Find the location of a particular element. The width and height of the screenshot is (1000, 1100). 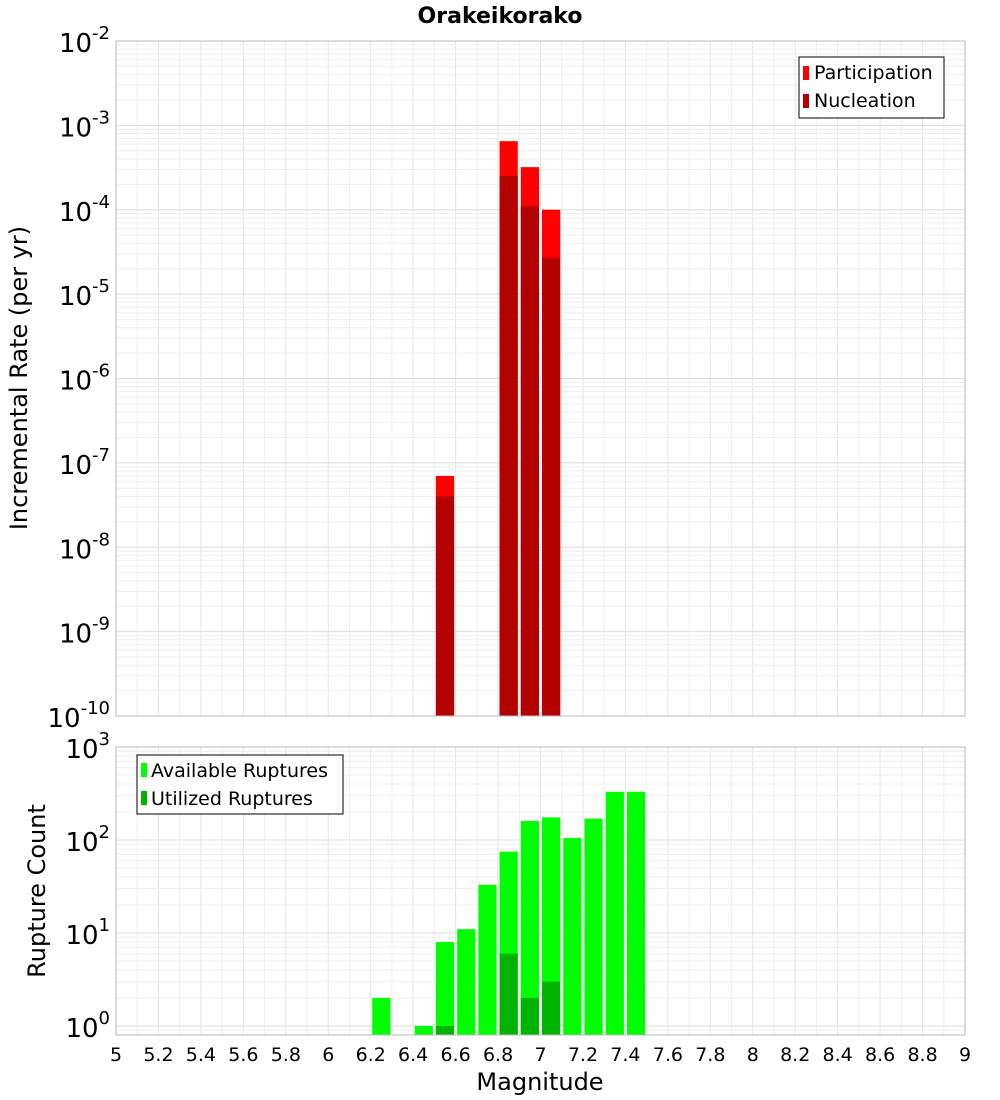

legend-swatch-nucleation is located at coordinates (806, 101).